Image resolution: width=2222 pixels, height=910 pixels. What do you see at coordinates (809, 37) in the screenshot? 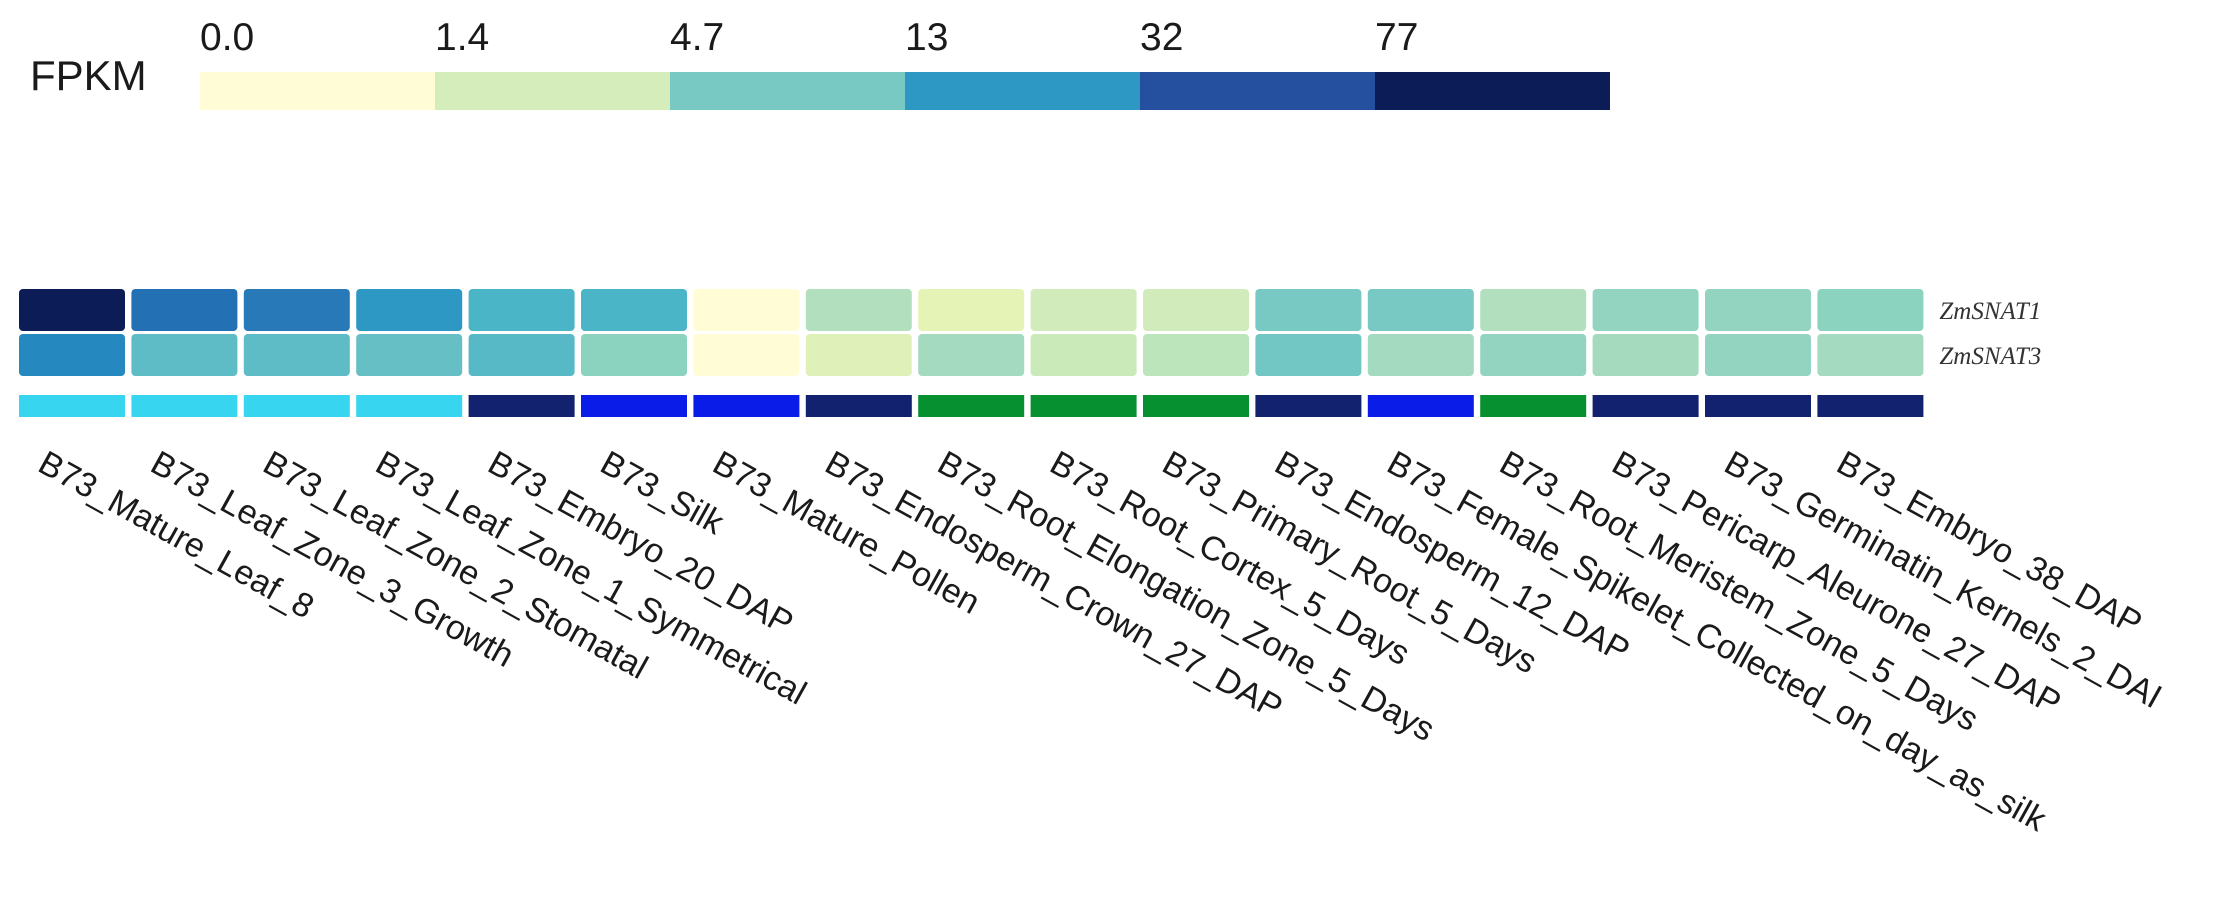
I see `legend-break-labels: 0.0 1.4 4.7 13 32 77` at bounding box center [809, 37].